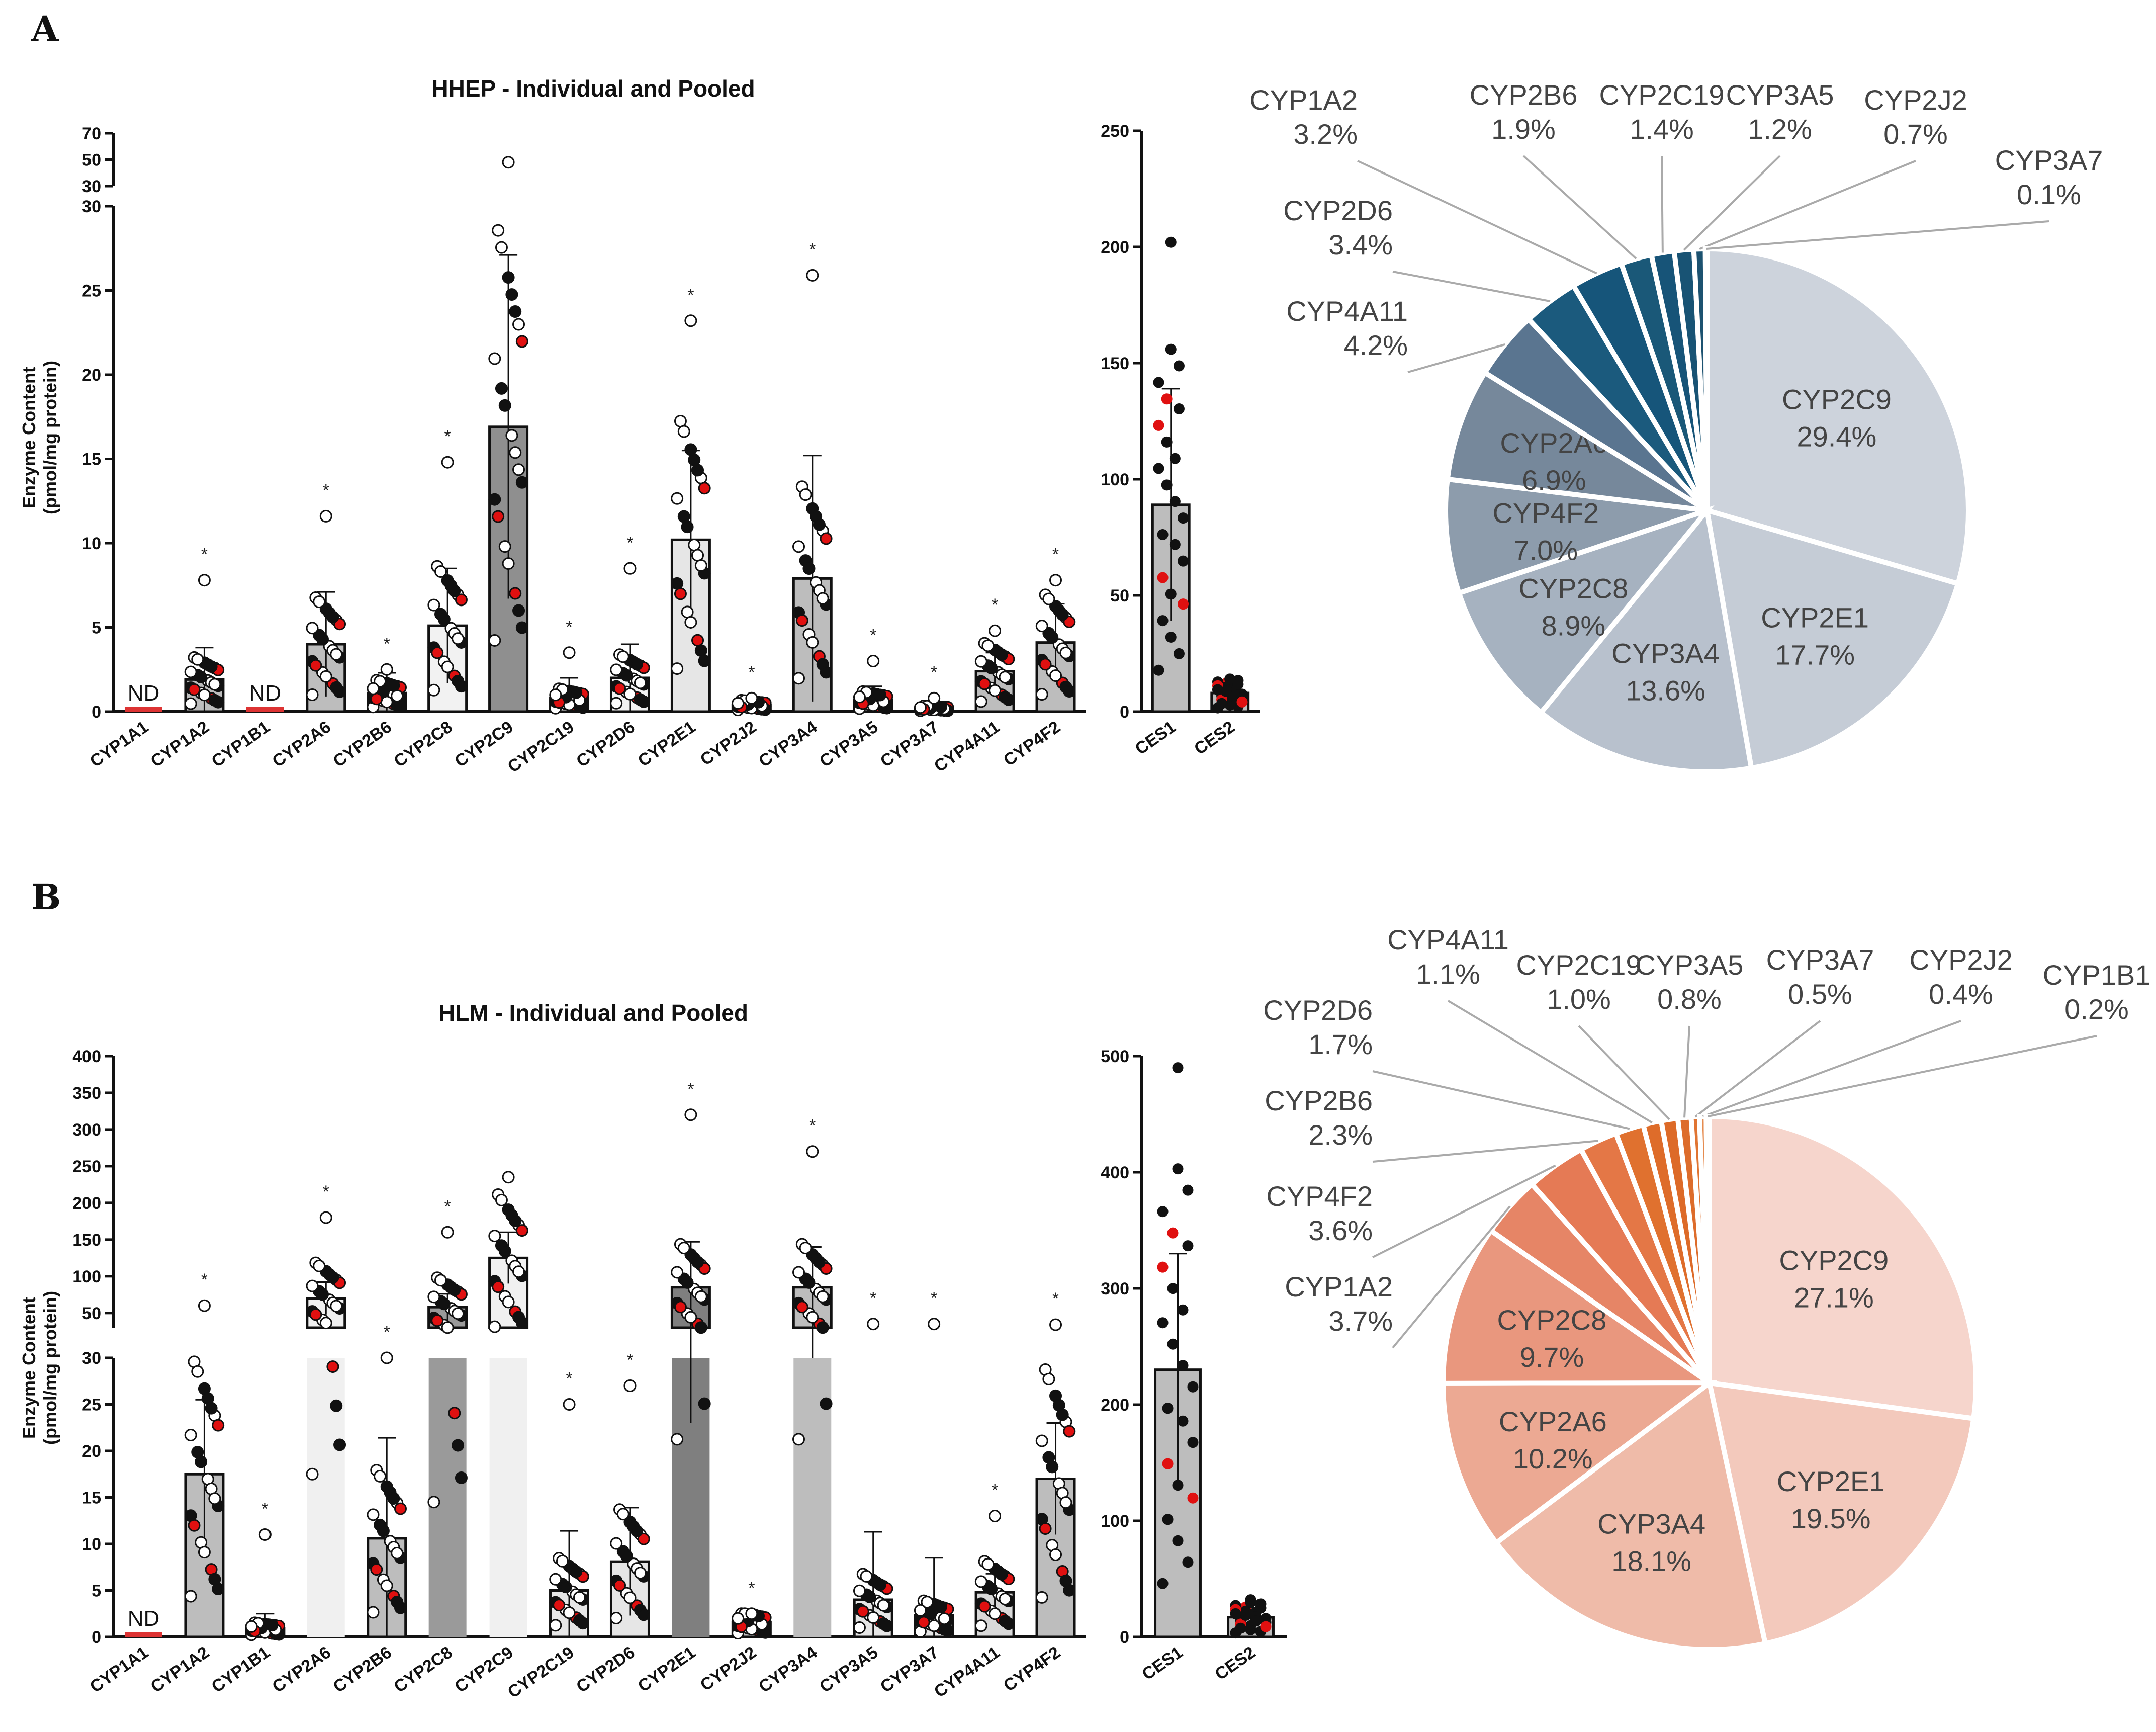  Describe the element at coordinates (1360, 245) in the screenshot. I see `pie-label-pct: 3.4%` at that location.